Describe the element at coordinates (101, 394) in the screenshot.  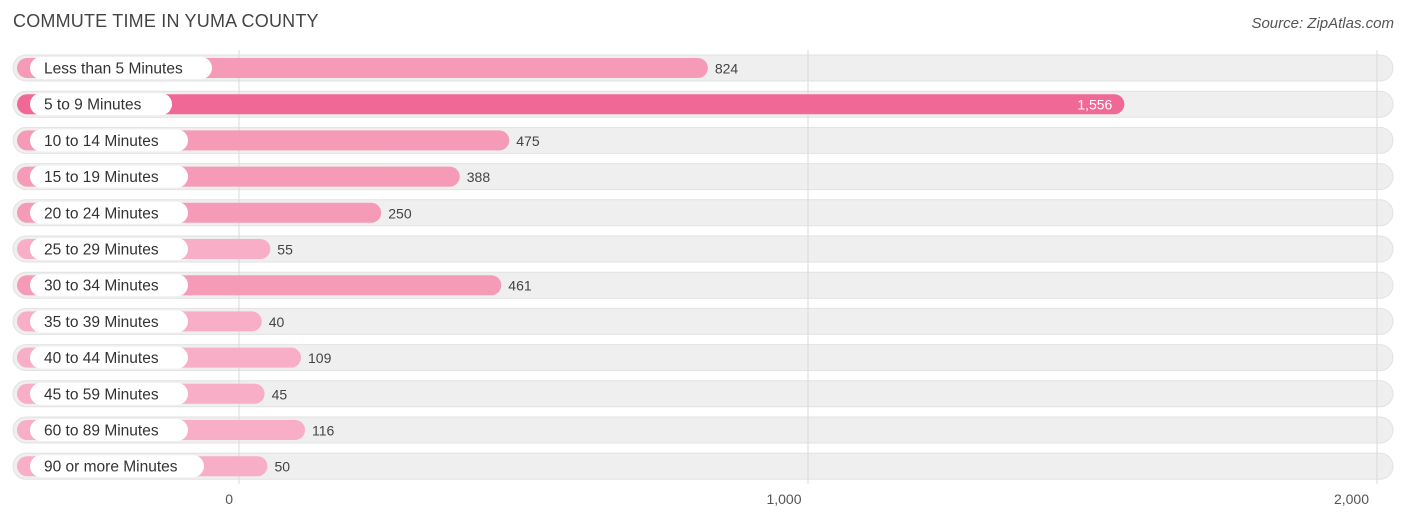
I see `category-label: 45 to 59 Minutes` at that location.